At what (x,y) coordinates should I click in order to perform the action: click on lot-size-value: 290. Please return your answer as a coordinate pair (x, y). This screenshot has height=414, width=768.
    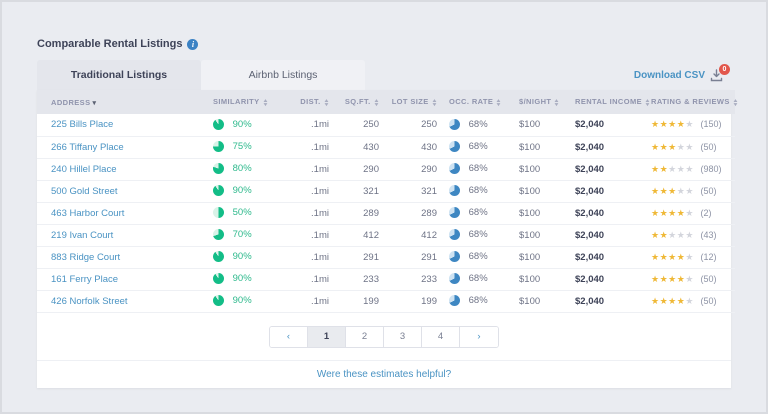
    Looking at the image, I should click on (414, 169).